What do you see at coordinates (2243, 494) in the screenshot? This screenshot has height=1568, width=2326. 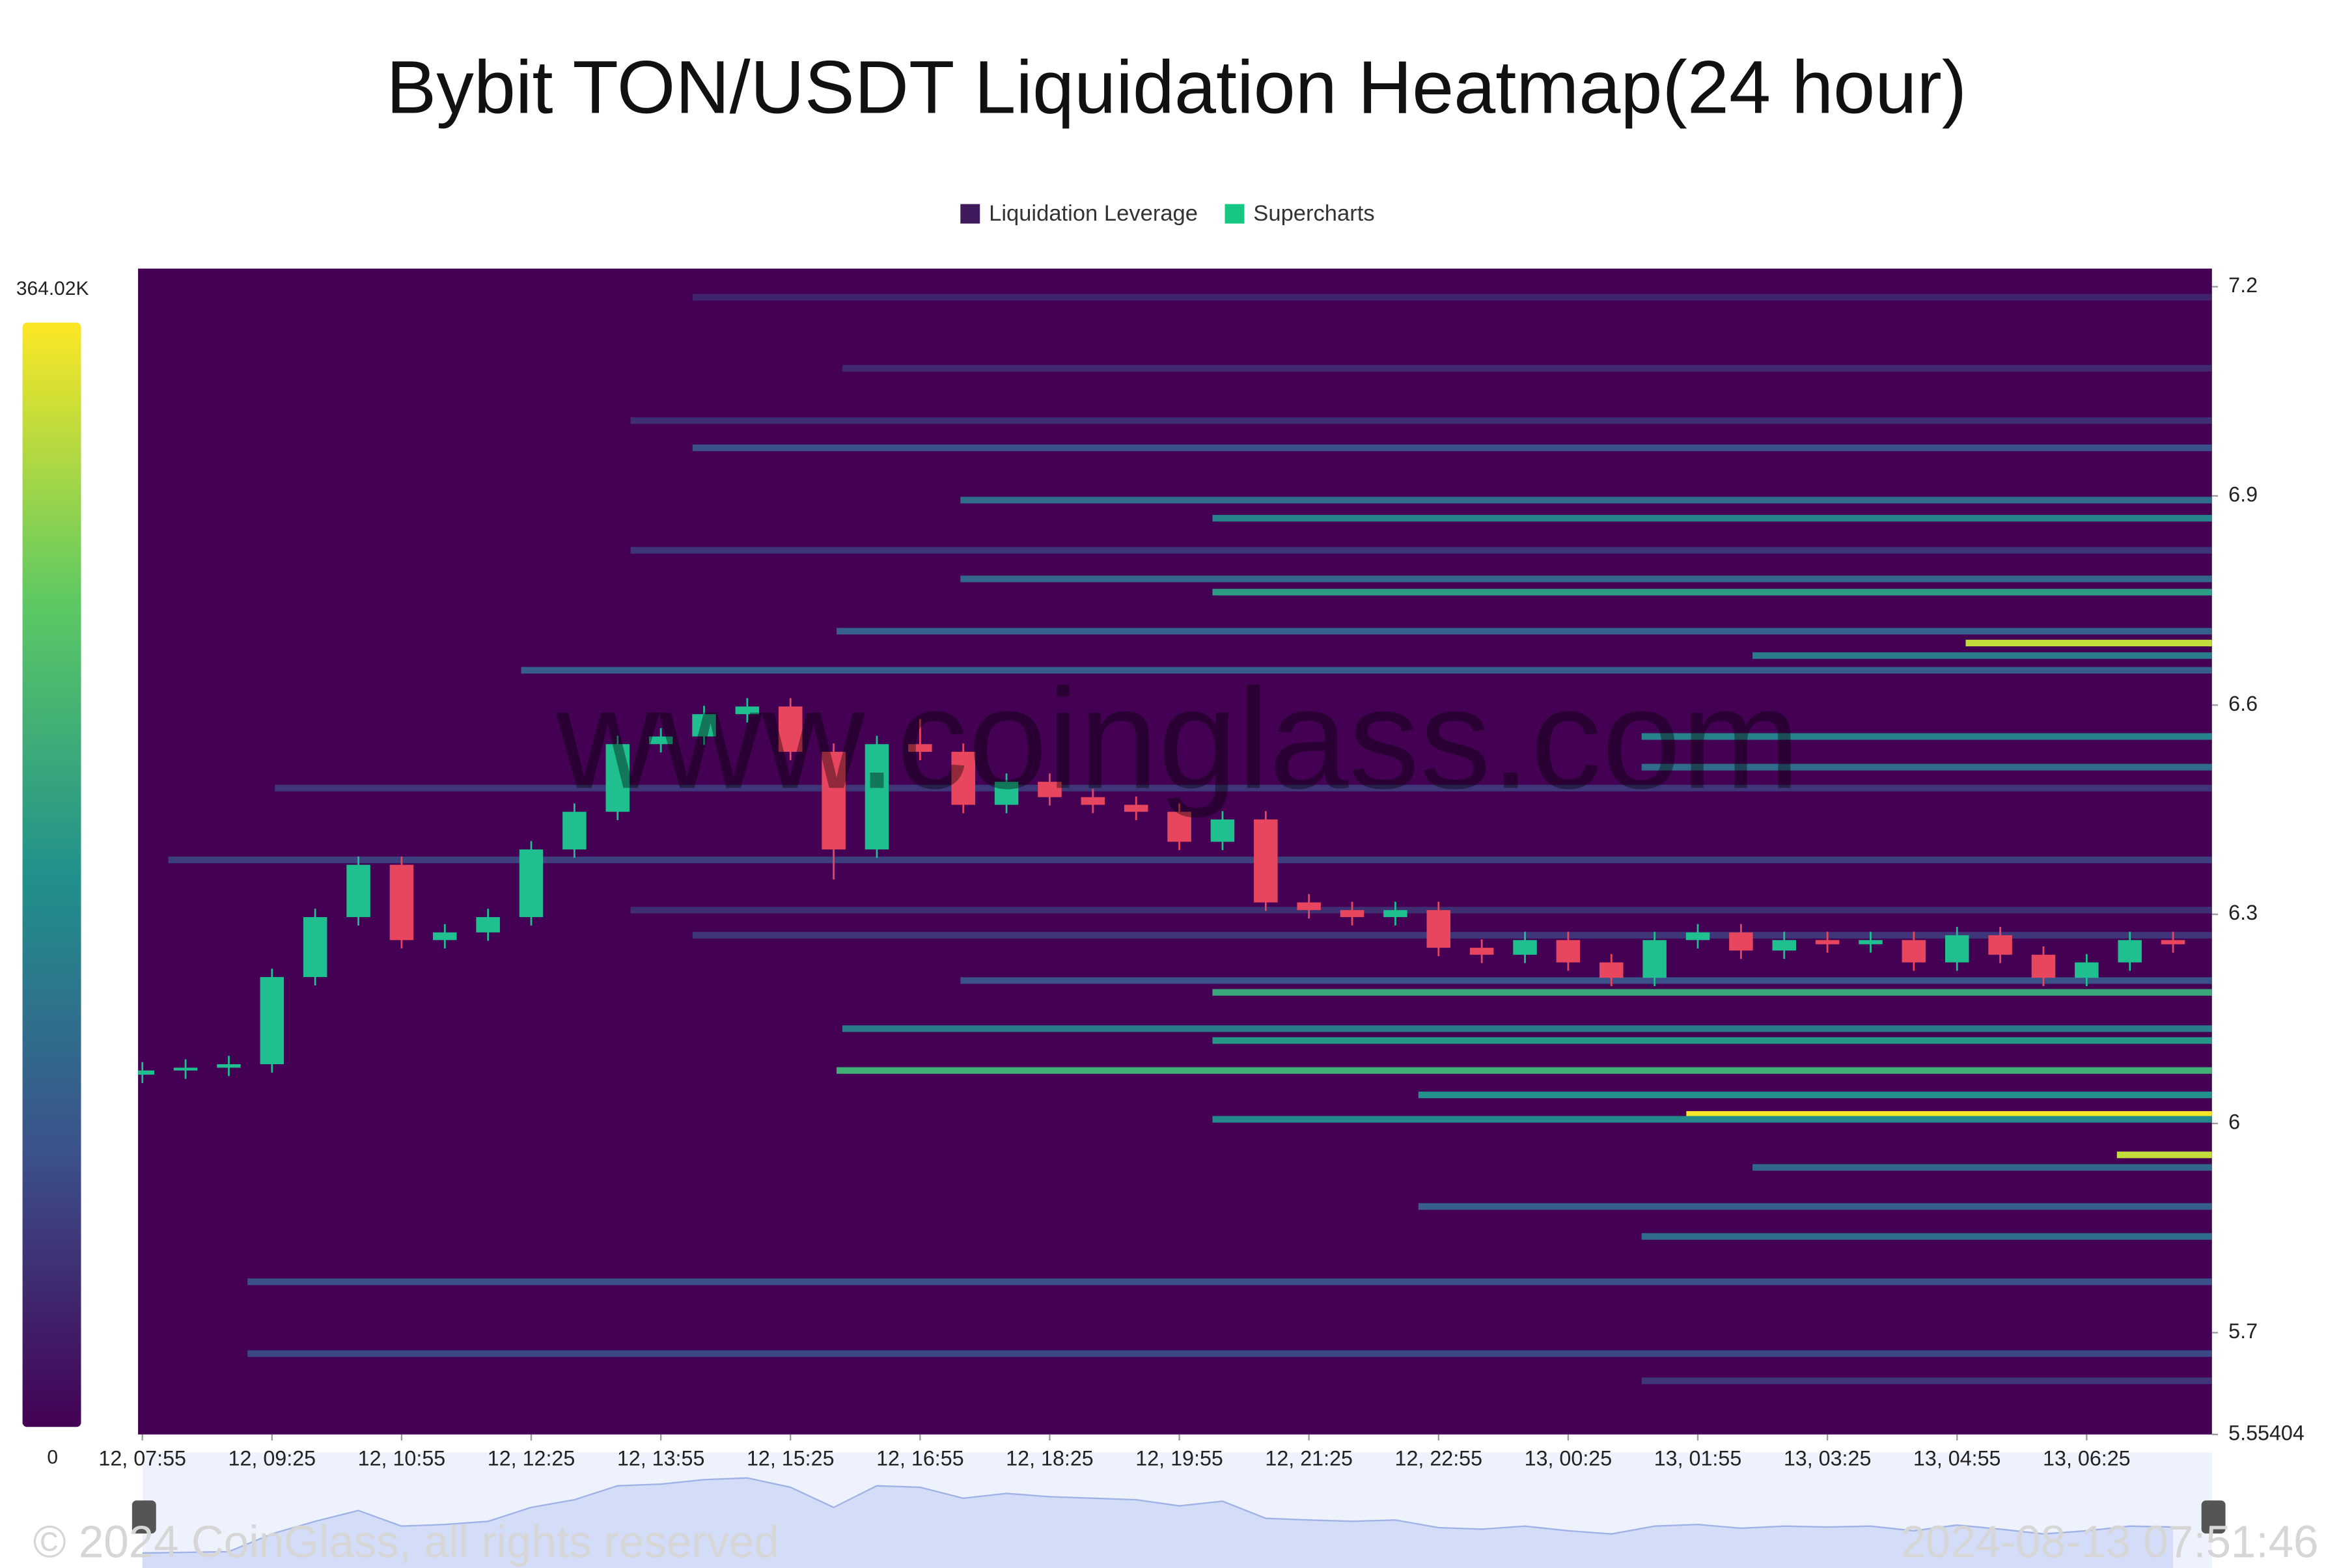 I see `y-tick-label: 6.9` at bounding box center [2243, 494].